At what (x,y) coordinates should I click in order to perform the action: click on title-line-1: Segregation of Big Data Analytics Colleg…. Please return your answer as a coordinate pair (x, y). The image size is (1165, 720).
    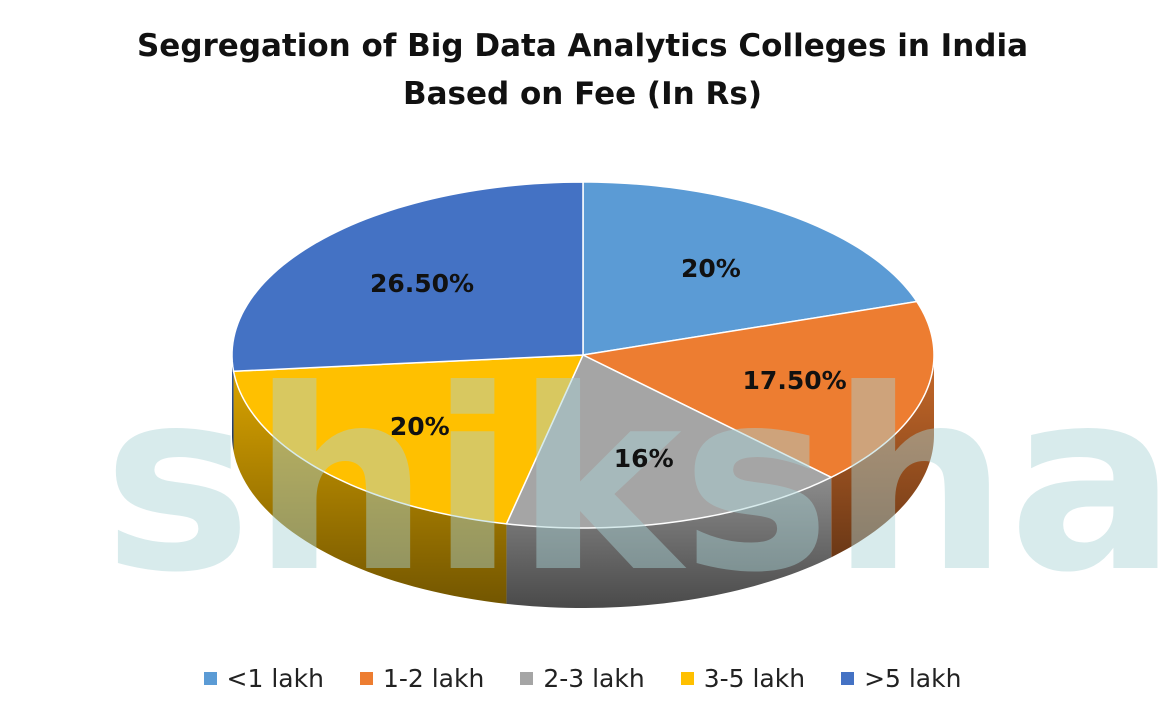
    Looking at the image, I should click on (582, 46).